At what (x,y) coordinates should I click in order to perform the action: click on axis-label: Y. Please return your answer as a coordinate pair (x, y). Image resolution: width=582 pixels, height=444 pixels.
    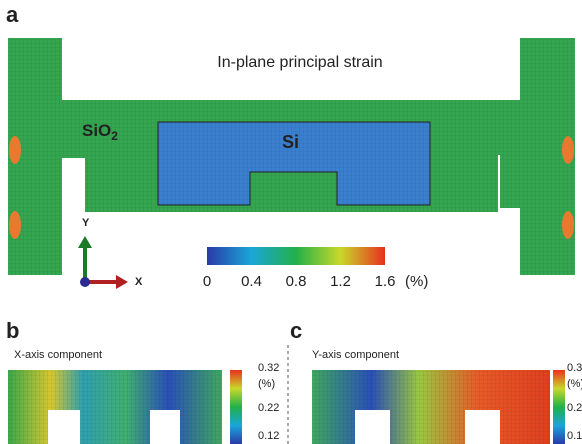
    Looking at the image, I should click on (86, 223).